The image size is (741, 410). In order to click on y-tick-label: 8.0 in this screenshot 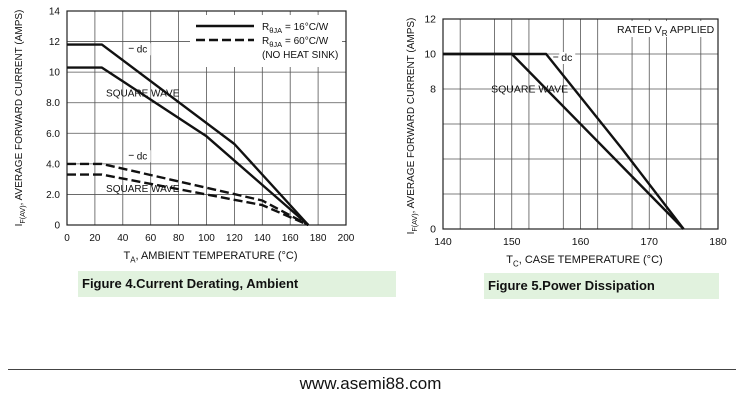, I will do `click(53, 103)`.